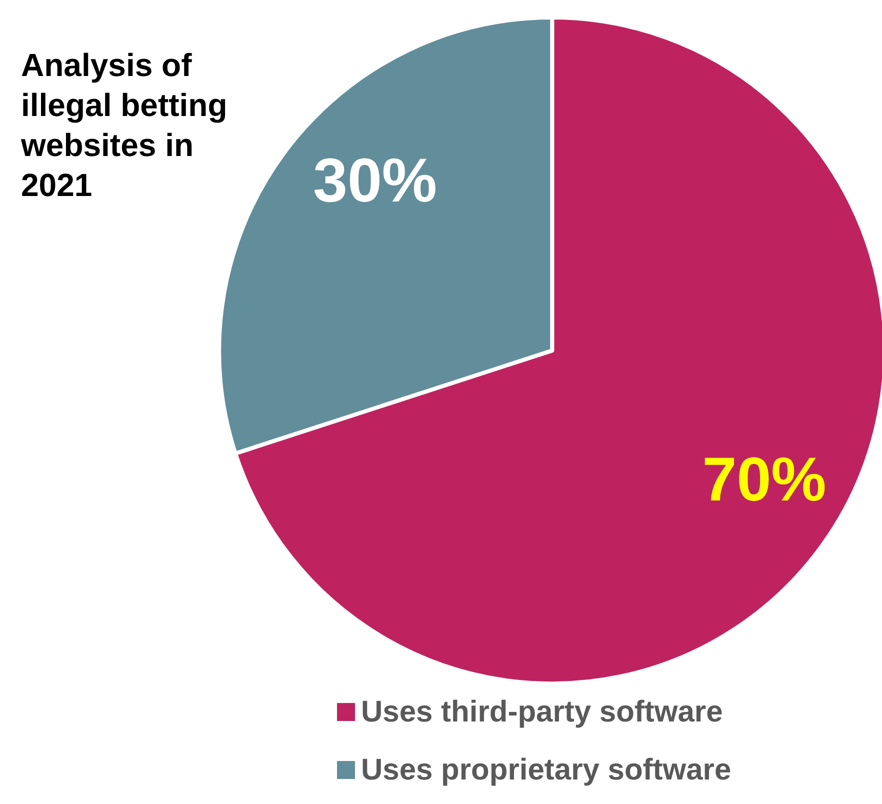 This screenshot has height=804, width=882. I want to click on data-label: 30%, so click(375, 181).